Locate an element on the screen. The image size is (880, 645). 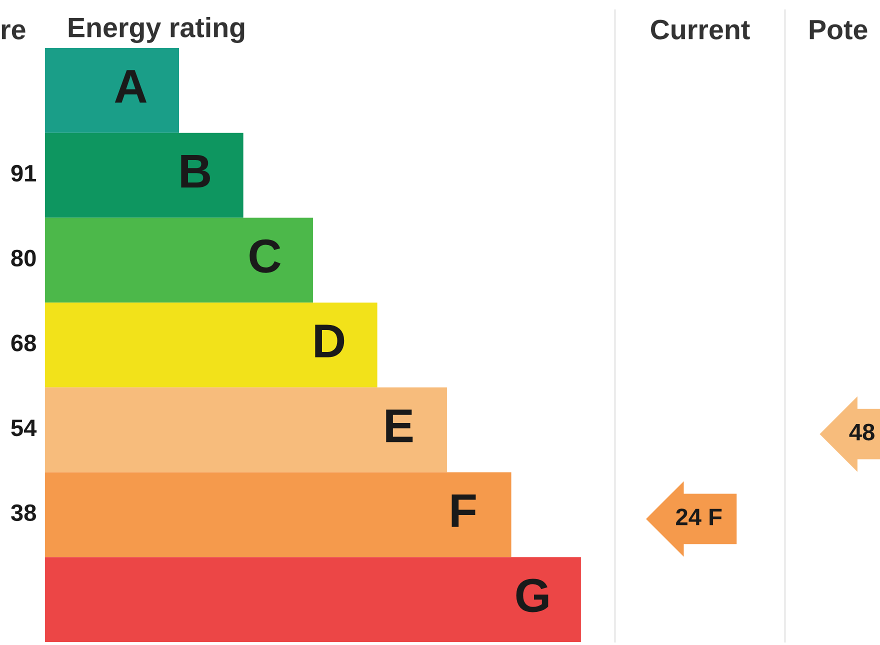
y-tick-label: A is located at coordinates (130, 86).